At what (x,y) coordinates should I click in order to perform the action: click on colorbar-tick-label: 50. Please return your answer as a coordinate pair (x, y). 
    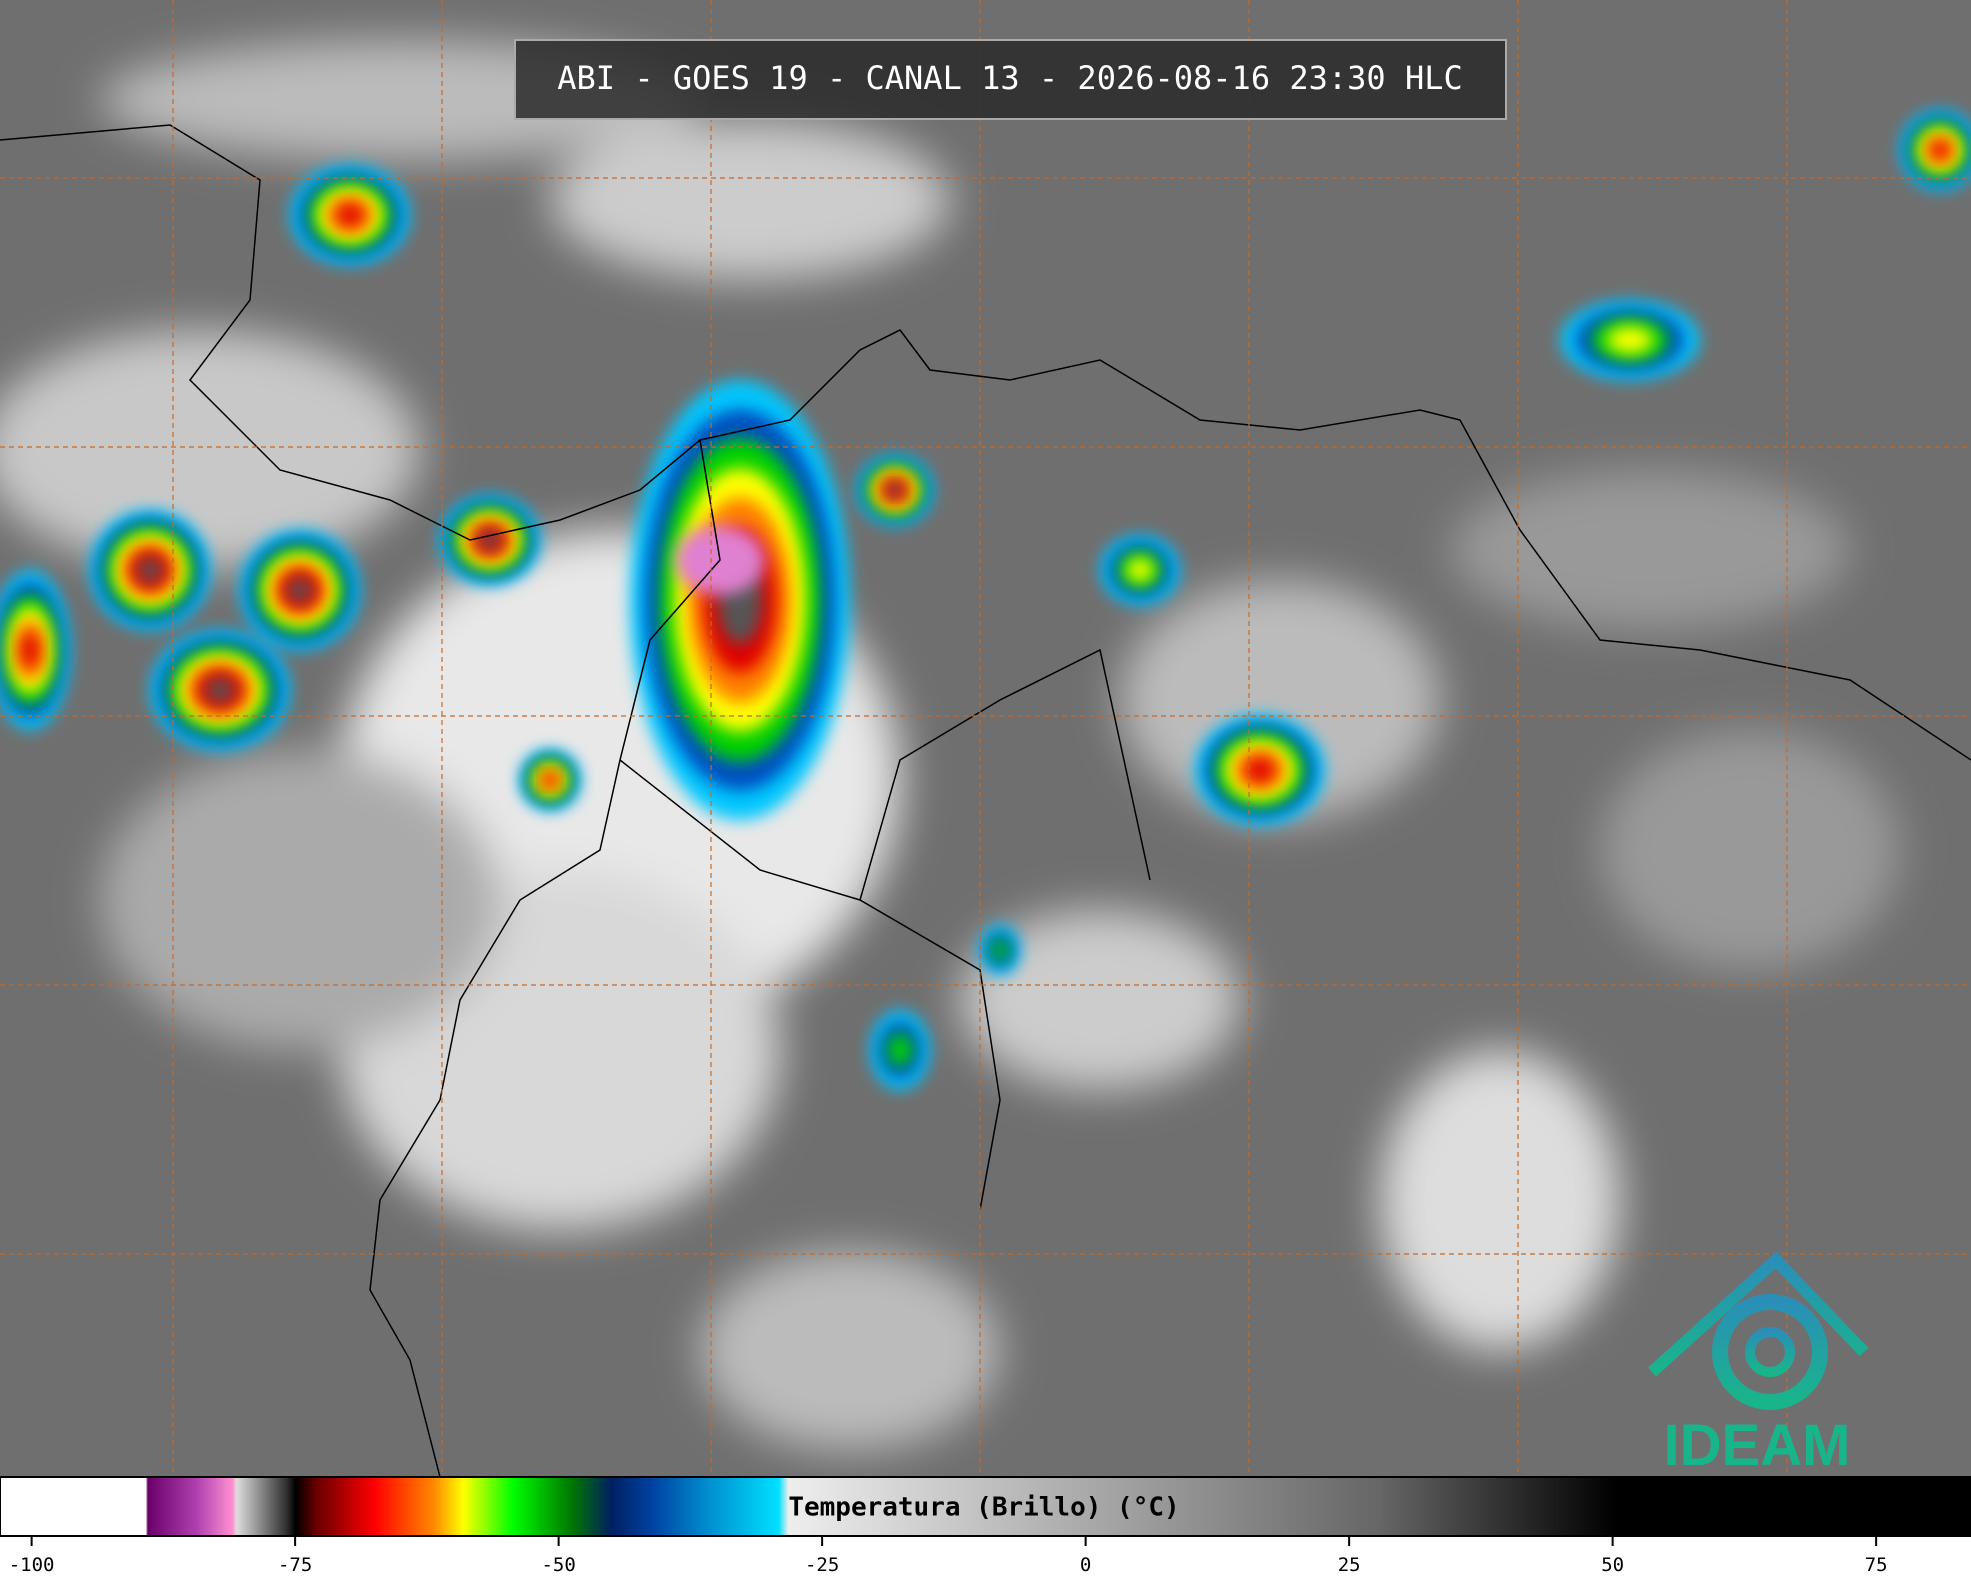
    Looking at the image, I should click on (1612, 1565).